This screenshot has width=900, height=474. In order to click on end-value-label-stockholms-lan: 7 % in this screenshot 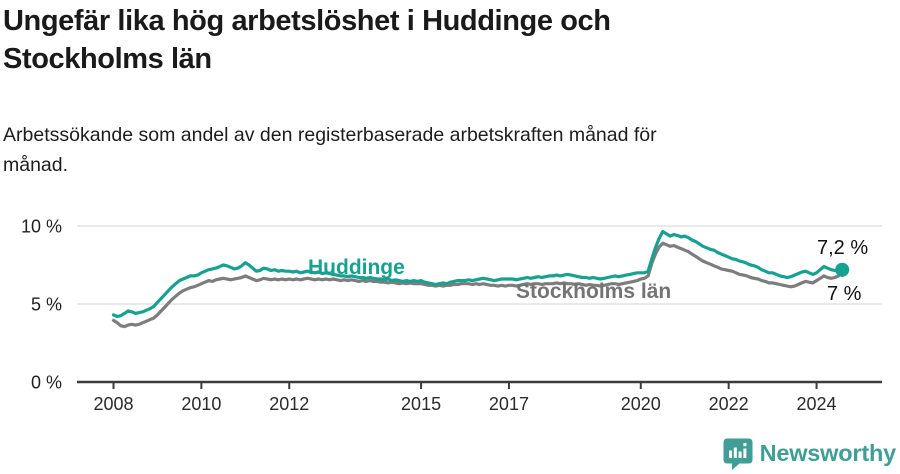, I will do `click(844, 294)`.